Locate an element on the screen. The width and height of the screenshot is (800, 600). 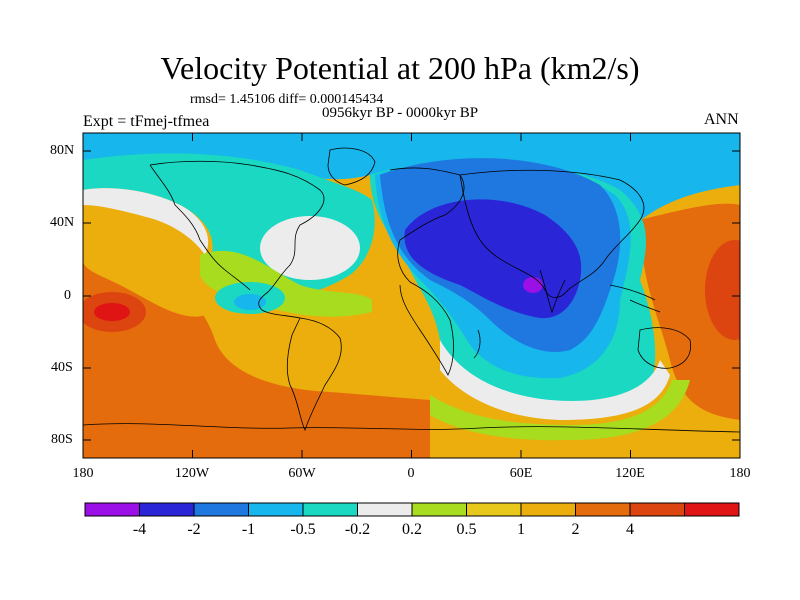
colorbar-label-5: -0.2 is located at coordinates (357, 529).